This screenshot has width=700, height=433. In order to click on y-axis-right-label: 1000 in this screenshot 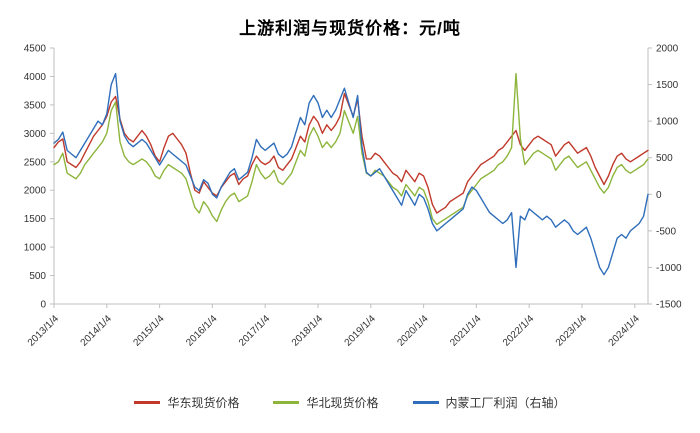, I will do `click(667, 122)`.